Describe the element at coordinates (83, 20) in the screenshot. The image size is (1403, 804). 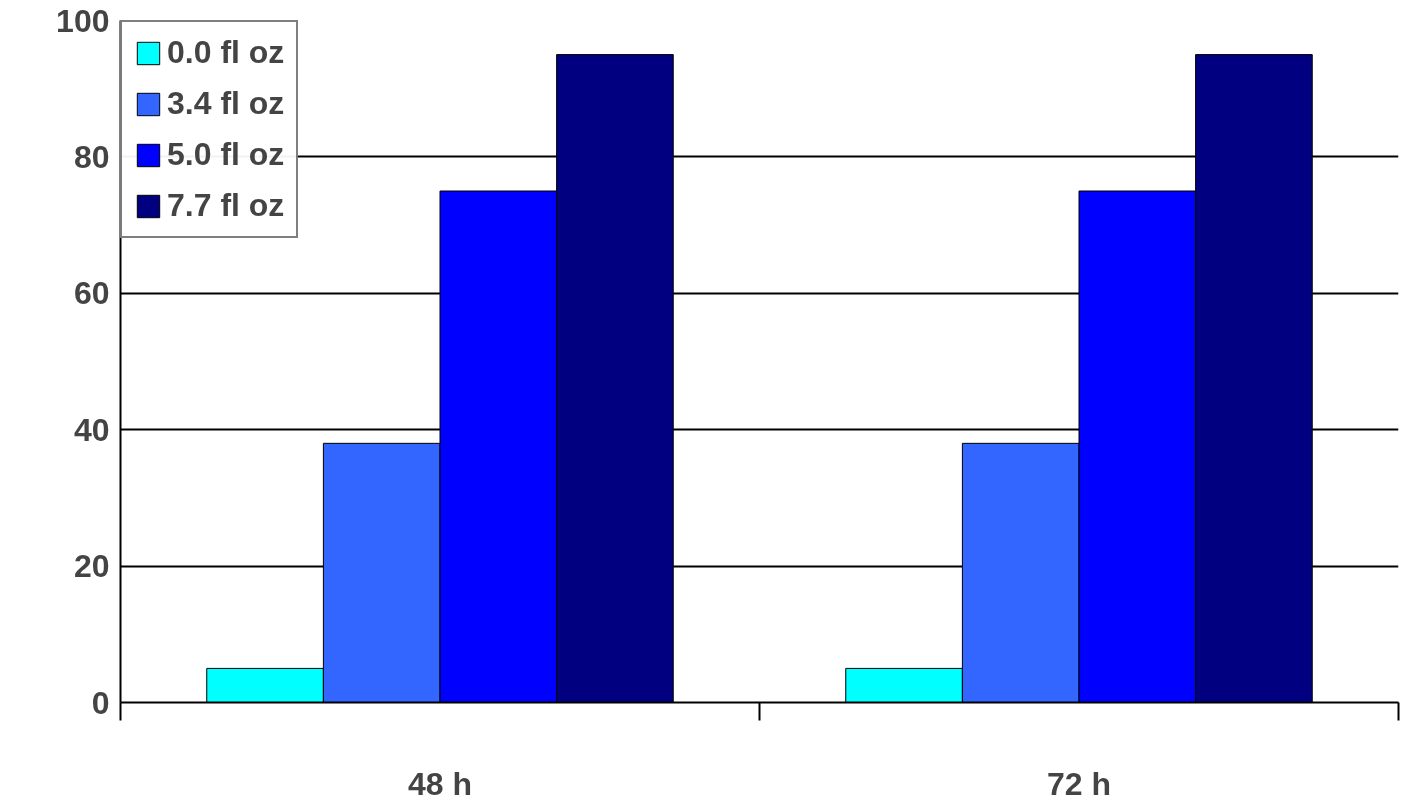
I see `y-tick-label: 100` at that location.